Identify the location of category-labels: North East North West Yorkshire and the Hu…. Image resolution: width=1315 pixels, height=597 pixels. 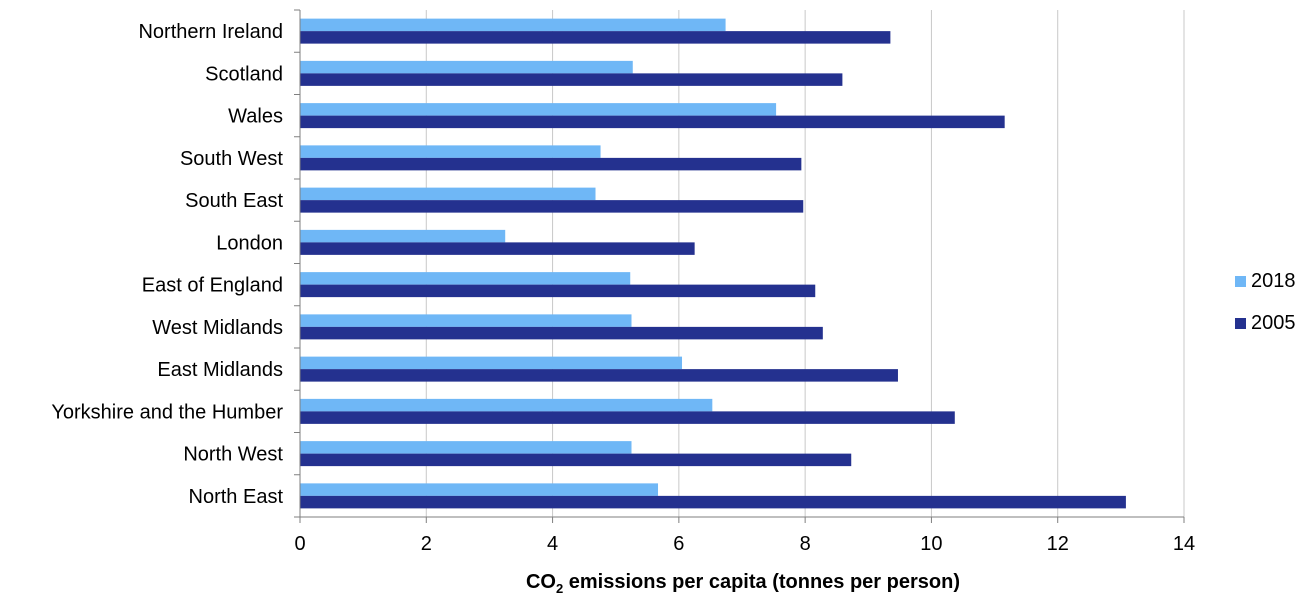
(167, 264).